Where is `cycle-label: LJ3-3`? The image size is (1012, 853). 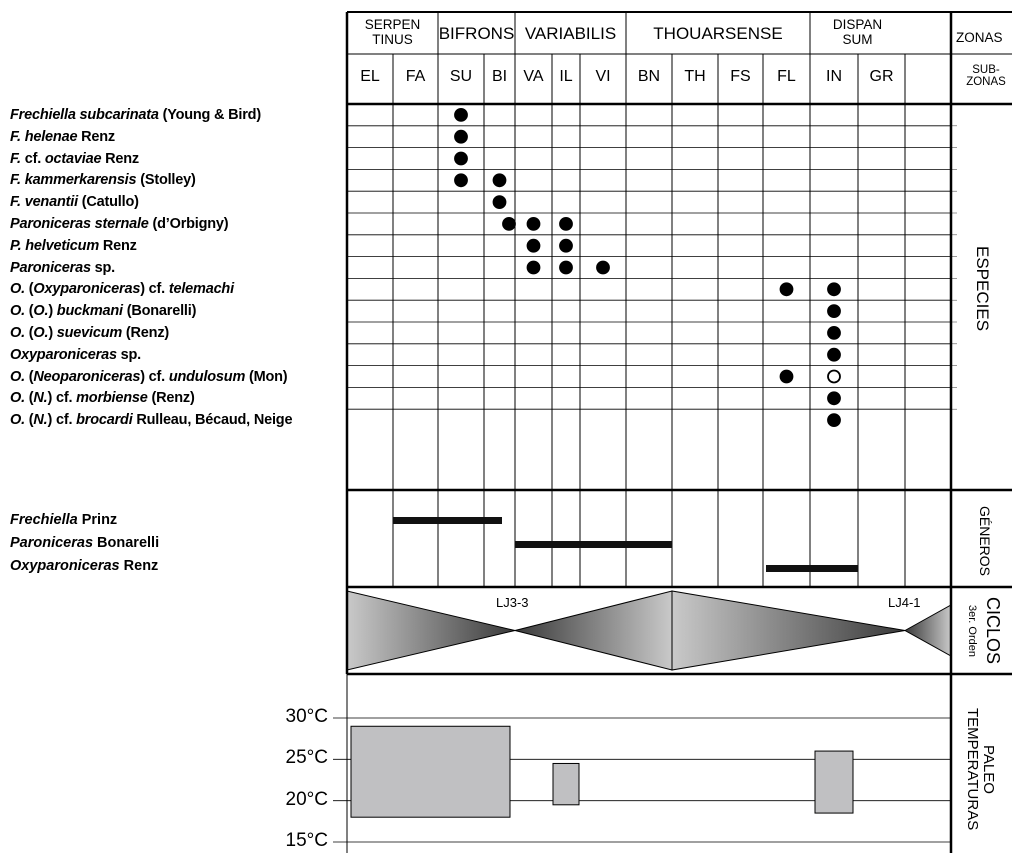
cycle-label: LJ3-3 is located at coordinates (512, 602).